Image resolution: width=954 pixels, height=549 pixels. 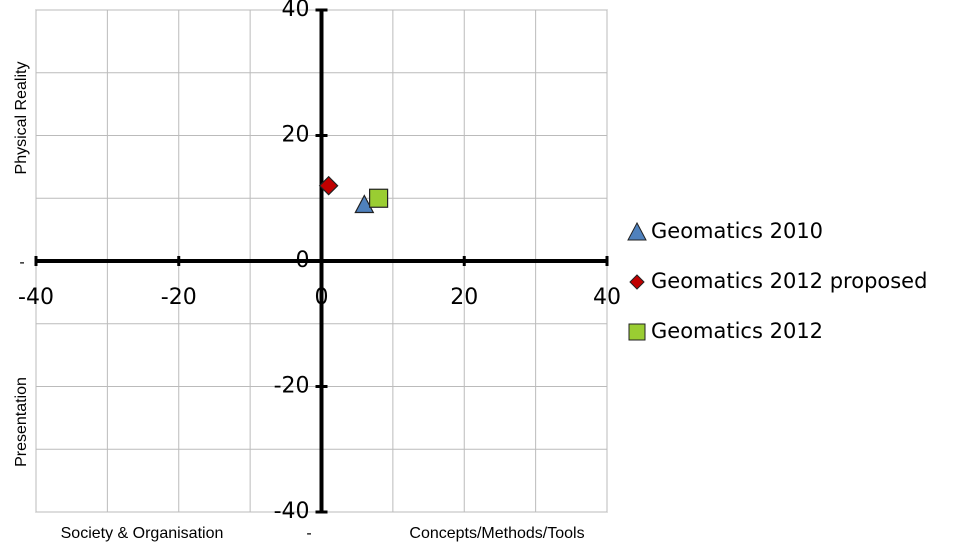 What do you see at coordinates (292, 511) in the screenshot?
I see `y-tick-label: -40` at bounding box center [292, 511].